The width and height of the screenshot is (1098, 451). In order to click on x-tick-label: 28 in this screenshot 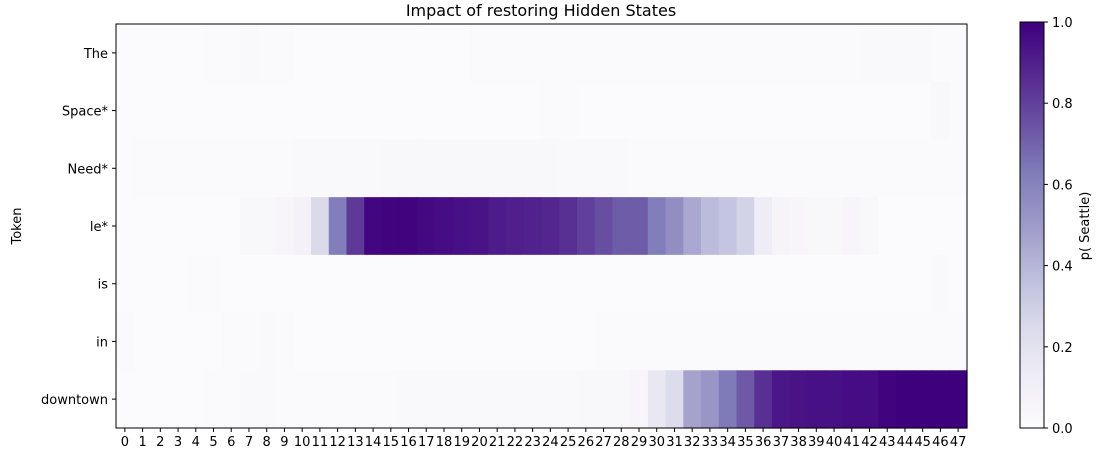, I will do `click(621, 442)`.